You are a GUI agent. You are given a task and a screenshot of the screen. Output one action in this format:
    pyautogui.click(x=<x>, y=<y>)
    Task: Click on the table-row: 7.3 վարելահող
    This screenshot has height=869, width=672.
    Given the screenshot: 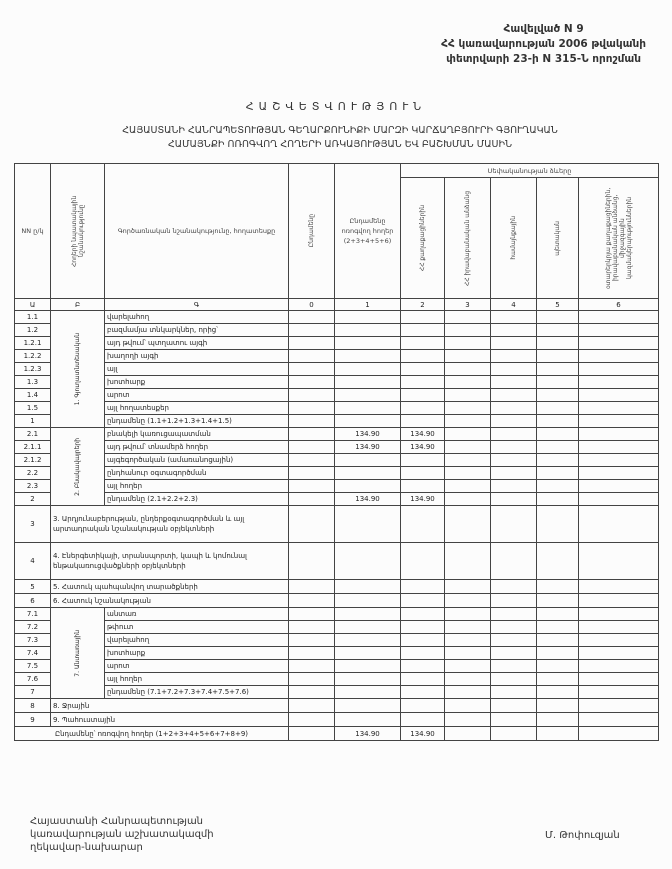 What is the action you would take?
    pyautogui.click(x=337, y=640)
    